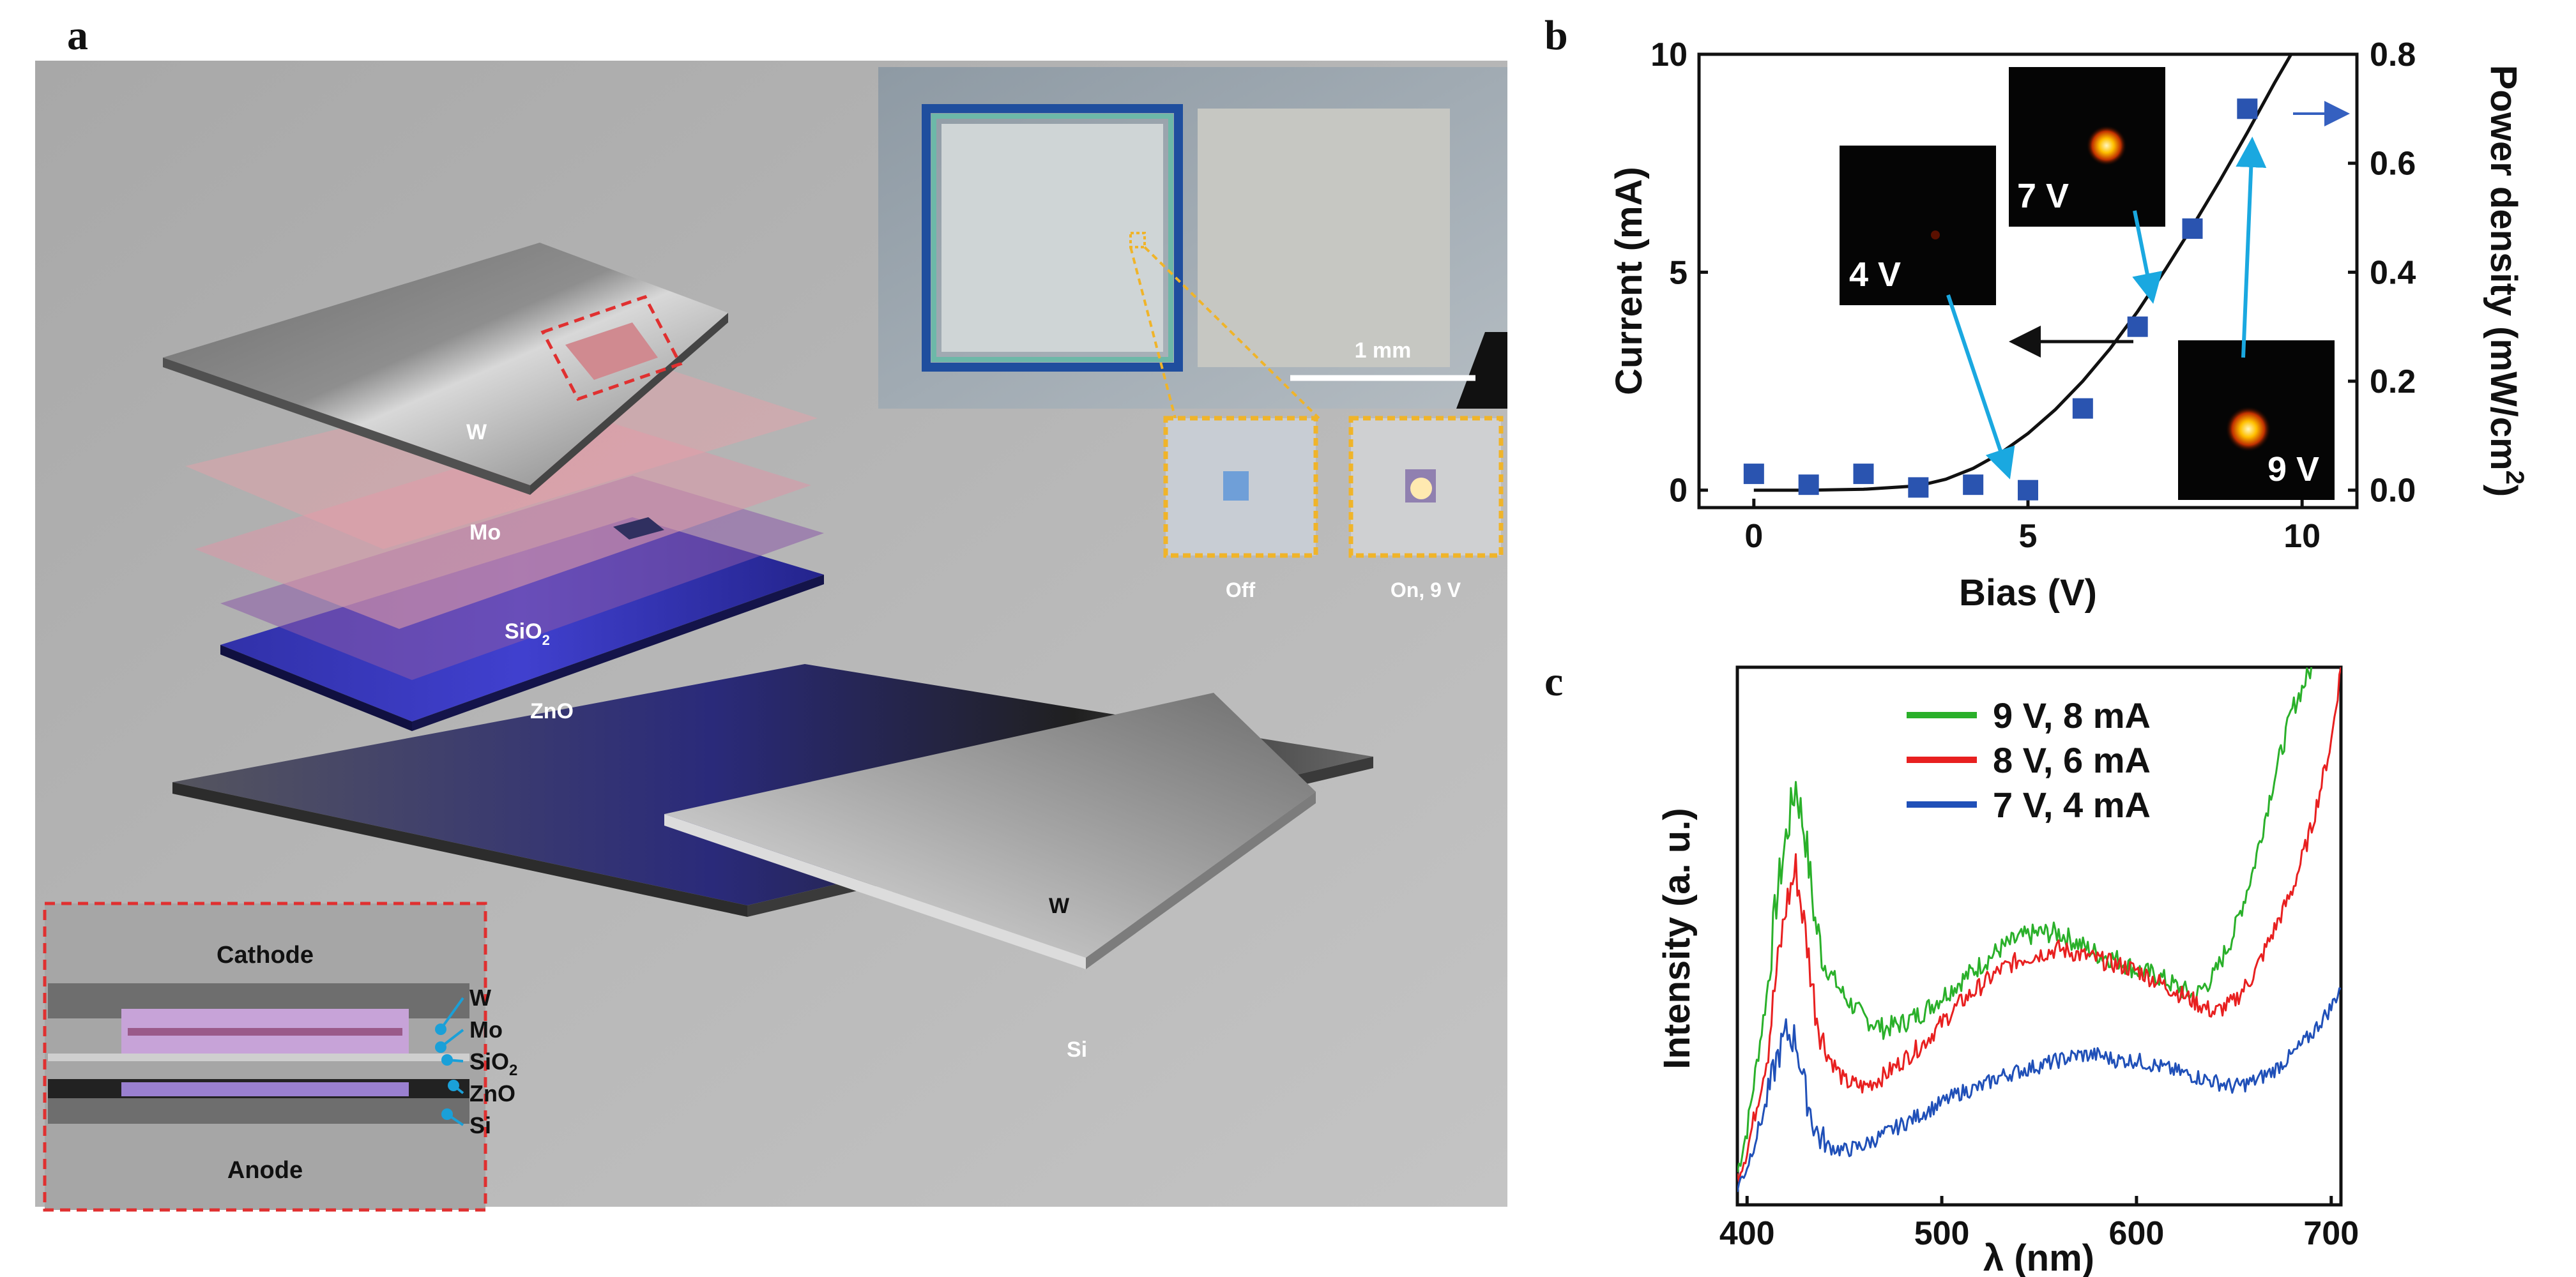 This screenshot has width=2576, height=1277. What do you see at coordinates (1753, 536) in the screenshot?
I see `chart-b-xtick-label-0: 0` at bounding box center [1753, 536].